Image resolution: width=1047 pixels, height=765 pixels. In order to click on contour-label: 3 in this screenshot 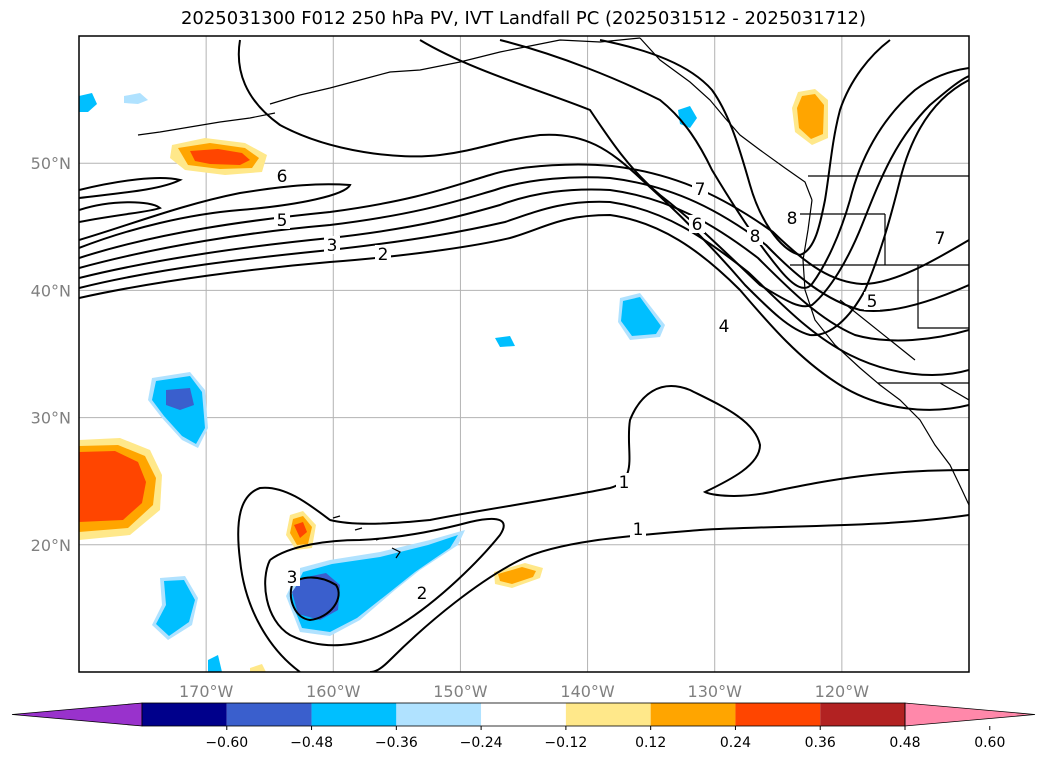, I will do `click(292, 578)`.